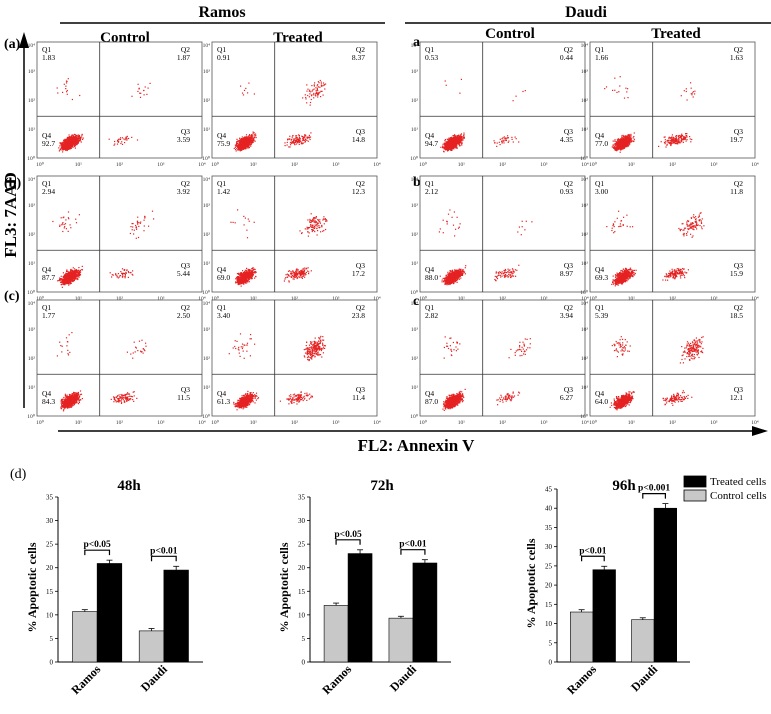 This screenshot has width=771, height=714. What do you see at coordinates (207, 130) in the screenshot?
I see `y-tick-label: 10¹` at bounding box center [207, 130].